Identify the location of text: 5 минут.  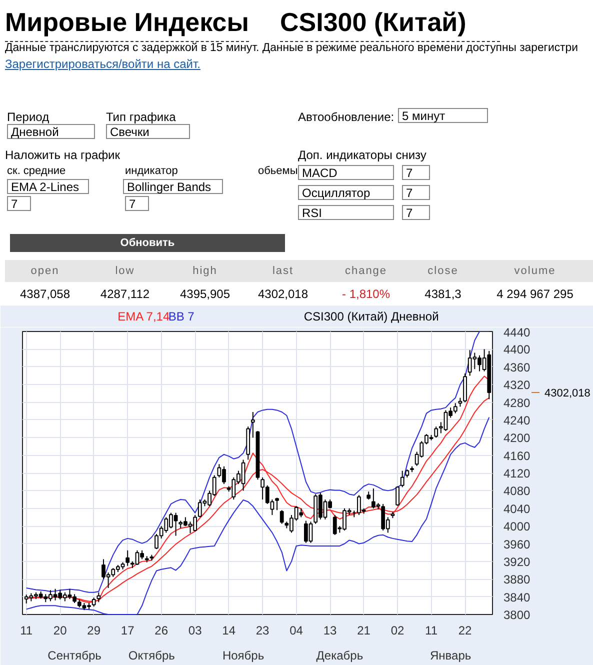
(443, 115).